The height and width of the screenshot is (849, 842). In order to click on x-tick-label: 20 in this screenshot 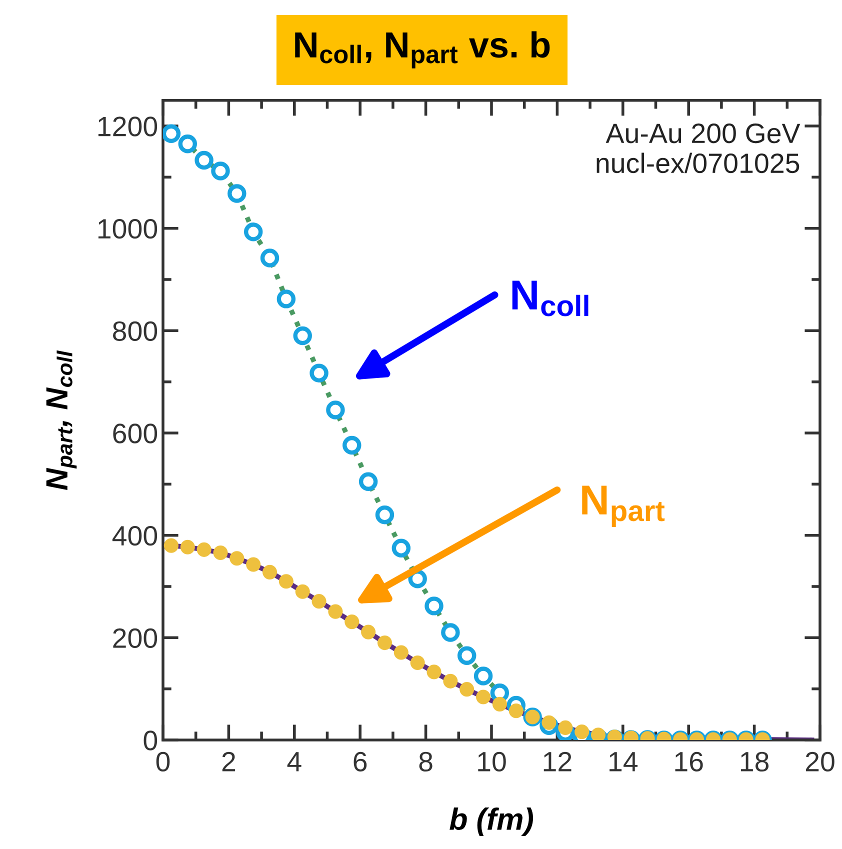, I will do `click(820, 762)`.